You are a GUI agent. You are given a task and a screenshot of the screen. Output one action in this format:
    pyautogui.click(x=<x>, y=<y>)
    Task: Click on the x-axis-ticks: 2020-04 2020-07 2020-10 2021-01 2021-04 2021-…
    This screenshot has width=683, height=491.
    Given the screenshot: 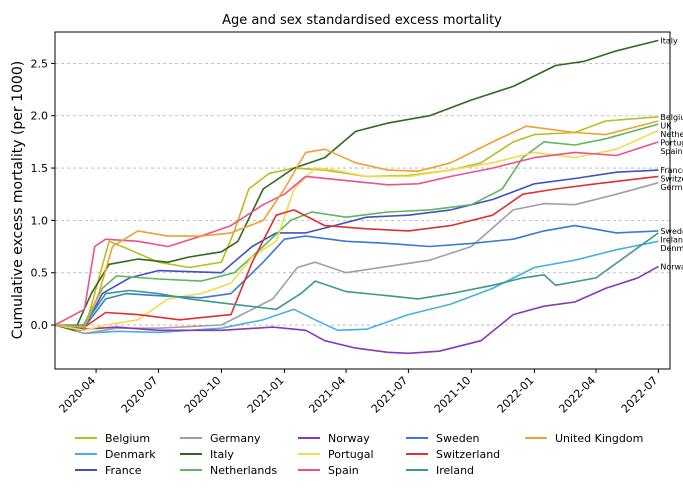 What is the action you would take?
    pyautogui.click(x=359, y=392)
    